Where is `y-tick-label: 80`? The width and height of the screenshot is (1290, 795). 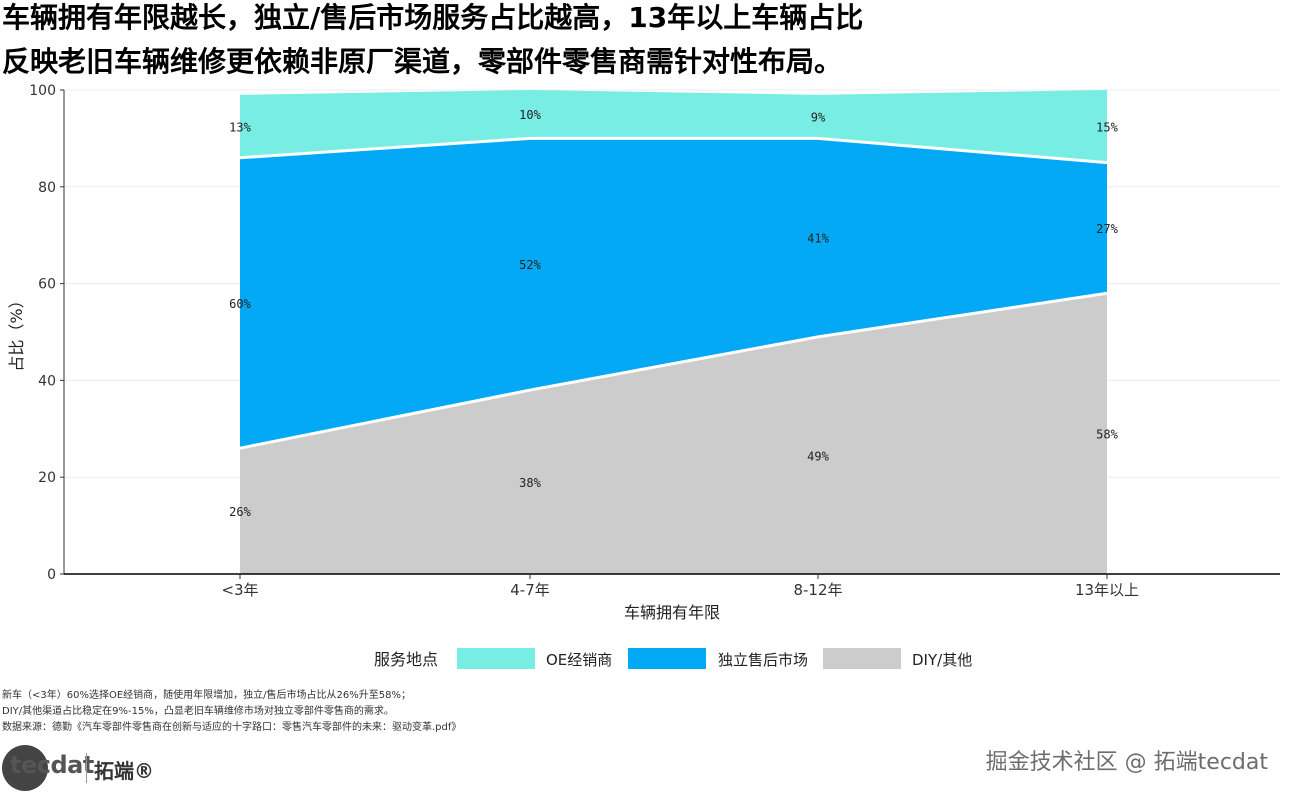
y-tick-label: 80 is located at coordinates (47, 188).